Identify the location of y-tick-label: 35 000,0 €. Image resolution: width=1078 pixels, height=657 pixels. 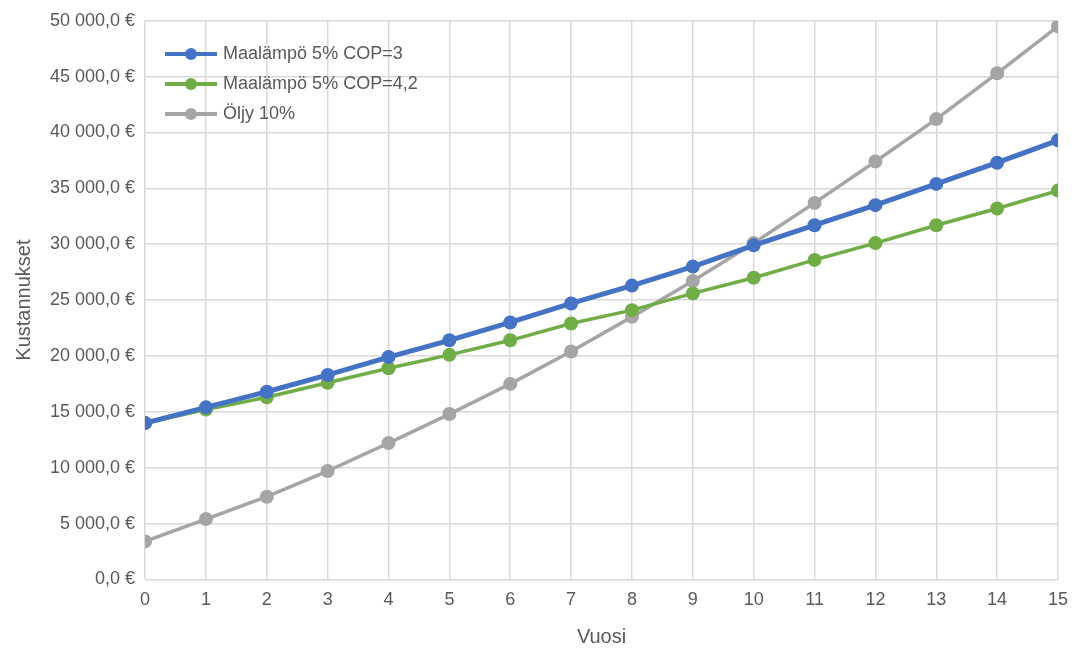
(93, 187).